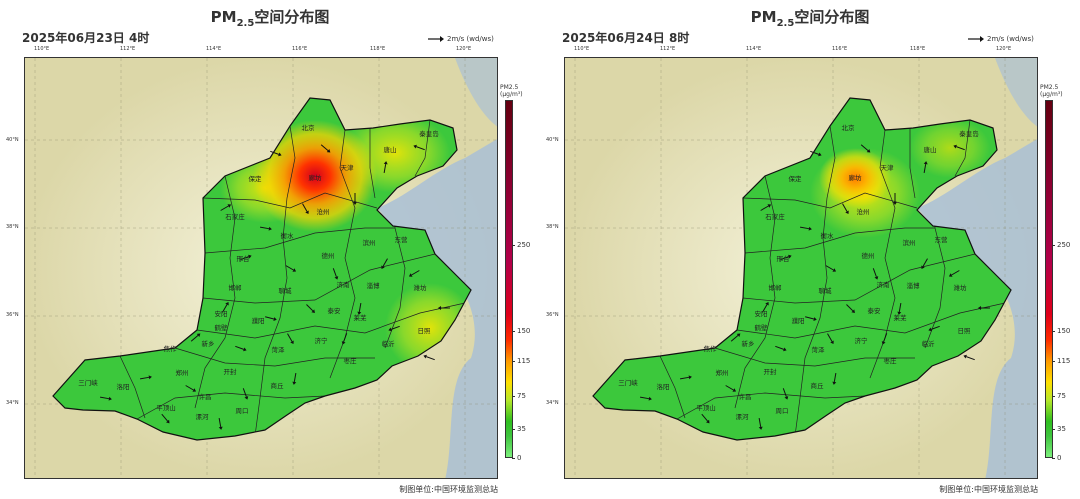  I want to click on map-credit: 制图单位:中国环境监测总站, so click(988, 489).